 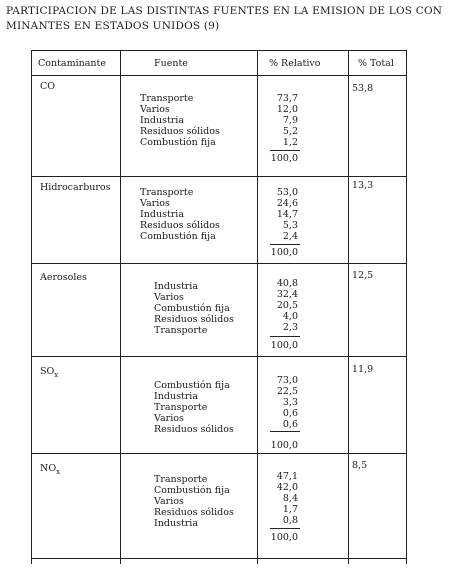 I want to click on relative-value: 7,9, so click(x=290, y=120).